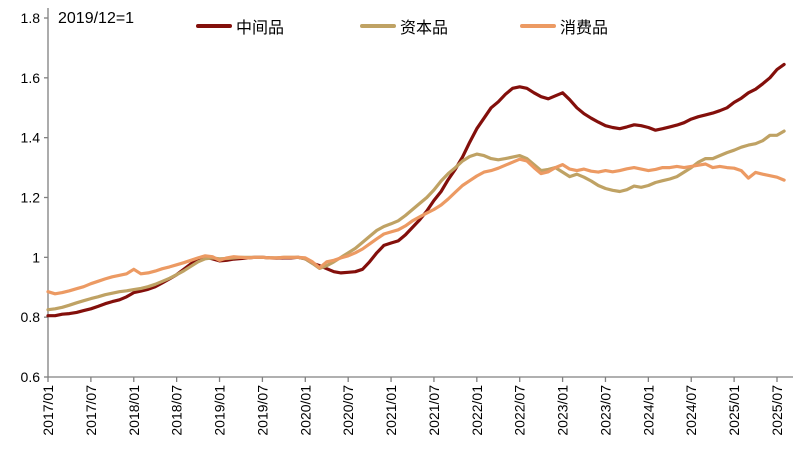 Image resolution: width=798 pixels, height=473 pixels. Describe the element at coordinates (91, 410) in the screenshot. I see `x-tick-label: 2017/07` at that location.